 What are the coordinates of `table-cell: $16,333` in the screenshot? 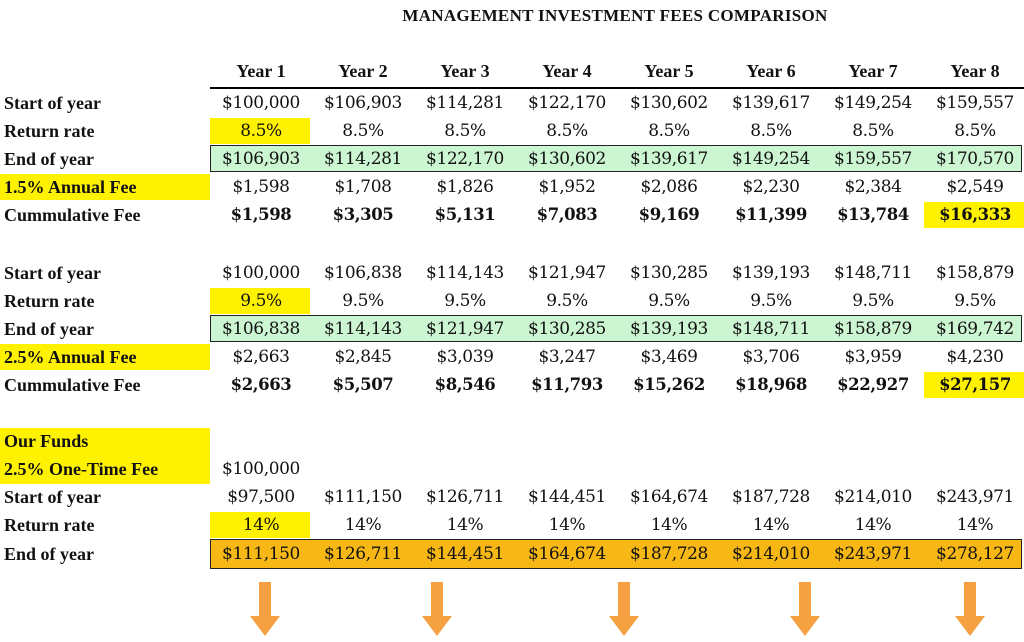 It's located at (975, 214).